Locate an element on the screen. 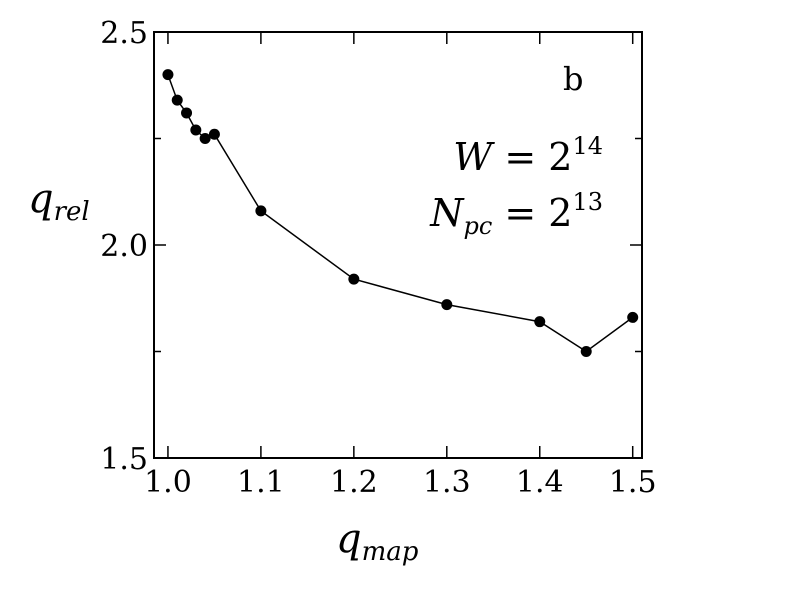 Image resolution: width=792 pixels, height=612 pixels. y-tick-label: 2.0 is located at coordinates (124, 246).